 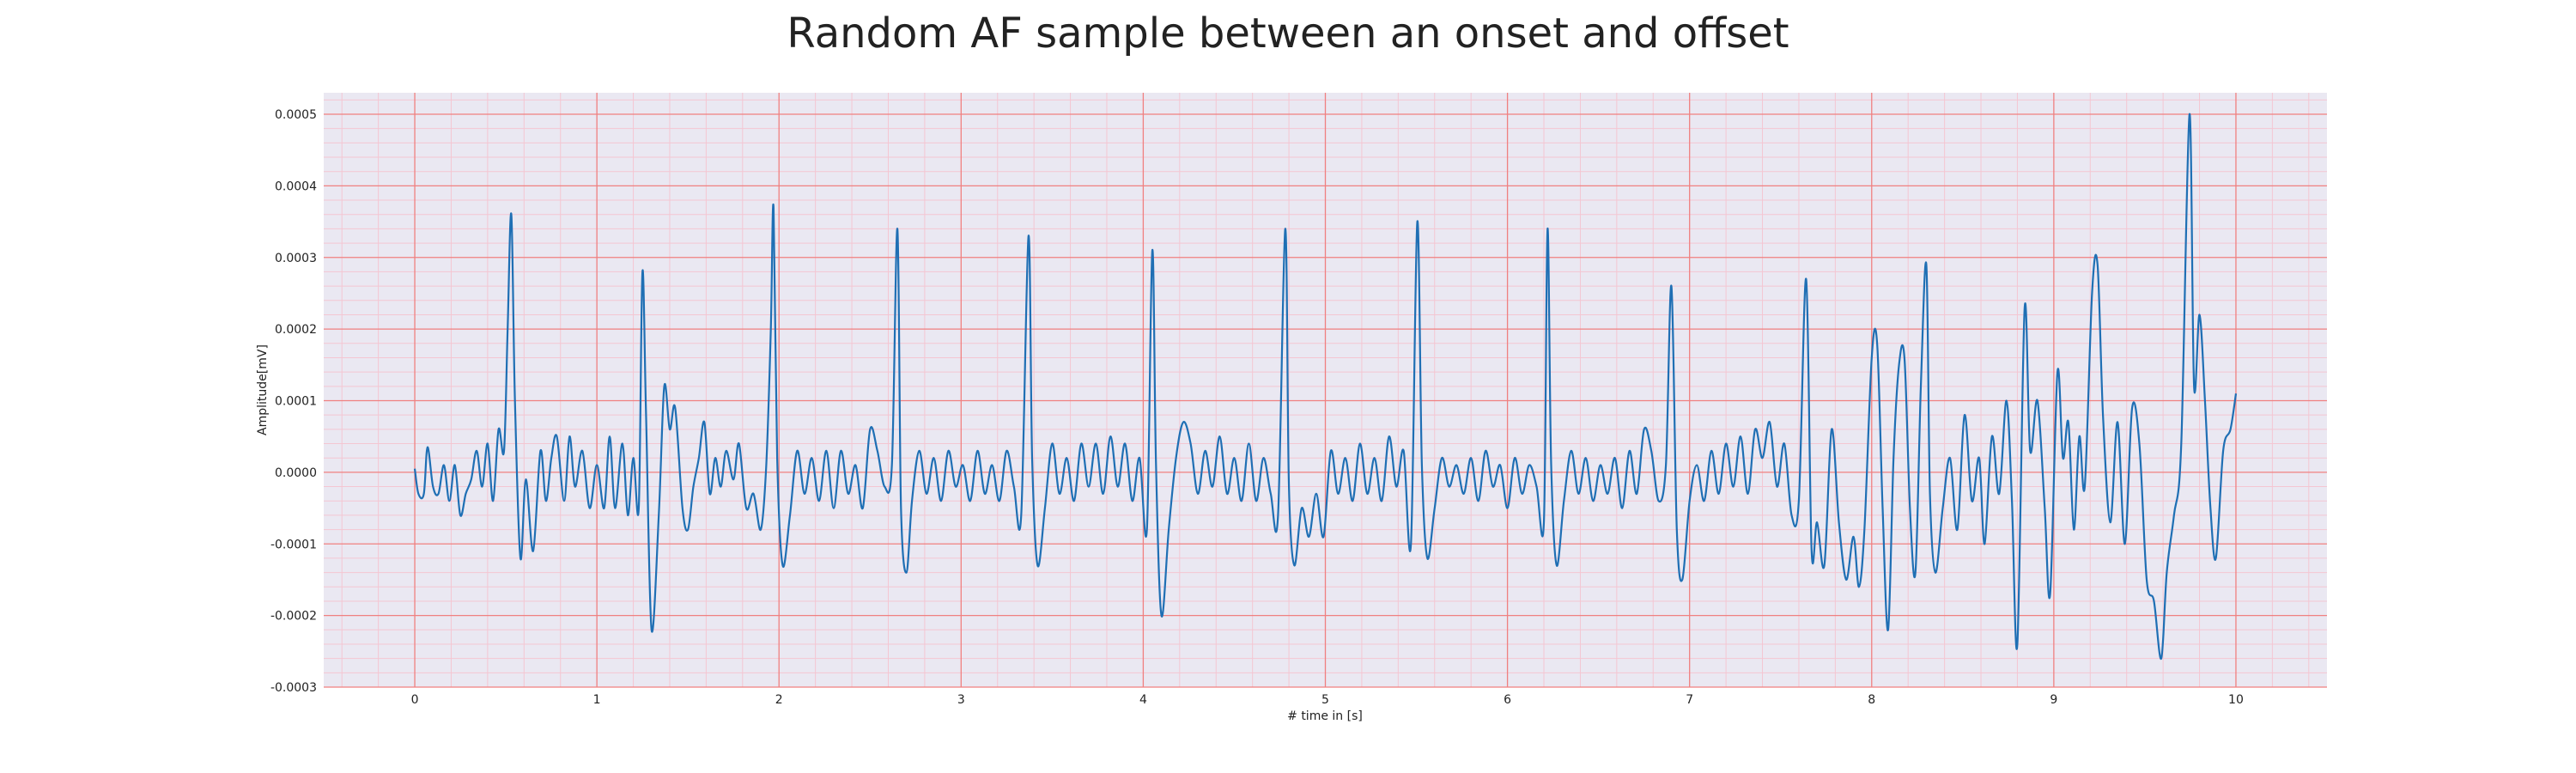 I want to click on x-tick-label: 0, so click(x=415, y=700).